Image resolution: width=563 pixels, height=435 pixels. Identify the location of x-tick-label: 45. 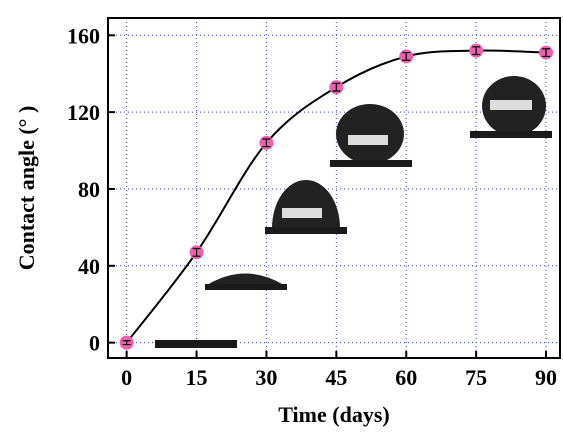
(336, 377).